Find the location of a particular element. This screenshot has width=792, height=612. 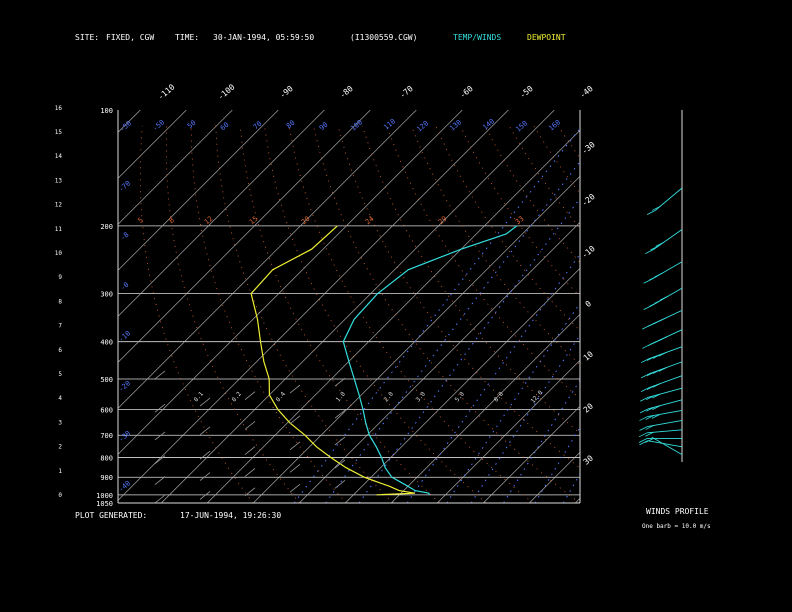

pressure-tick-label: 200 is located at coordinates (106, 227).